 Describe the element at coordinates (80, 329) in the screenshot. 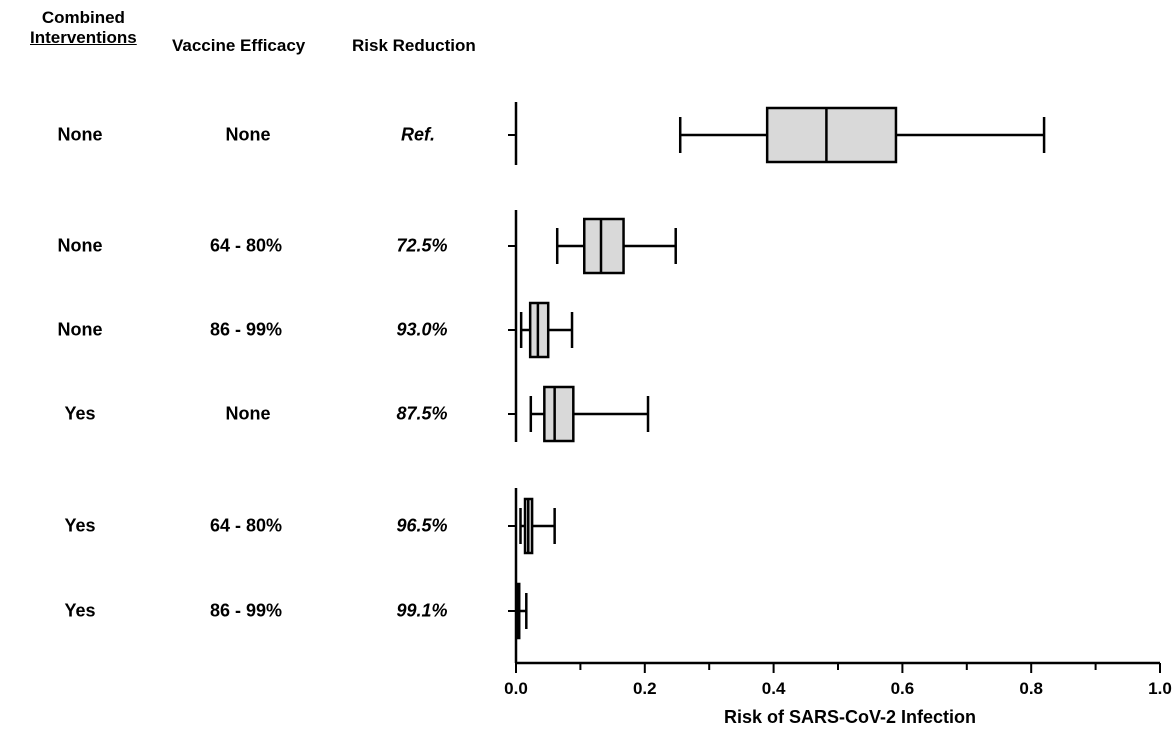

I see `row2-combined: None` at that location.